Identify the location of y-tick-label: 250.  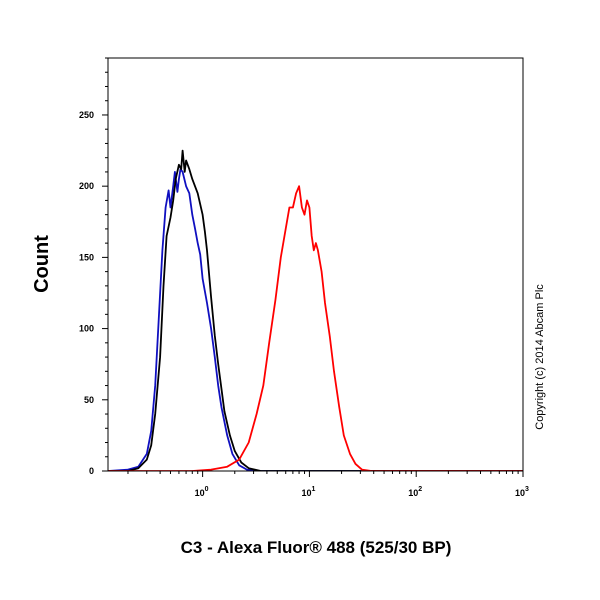
(86, 115).